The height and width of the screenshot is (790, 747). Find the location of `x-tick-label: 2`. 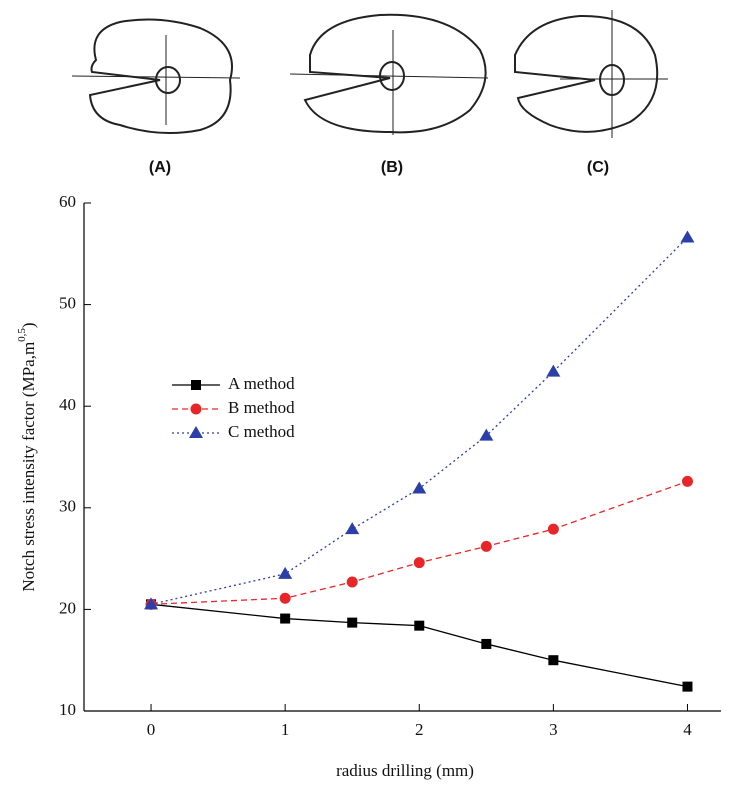

x-tick-label: 2 is located at coordinates (419, 729).